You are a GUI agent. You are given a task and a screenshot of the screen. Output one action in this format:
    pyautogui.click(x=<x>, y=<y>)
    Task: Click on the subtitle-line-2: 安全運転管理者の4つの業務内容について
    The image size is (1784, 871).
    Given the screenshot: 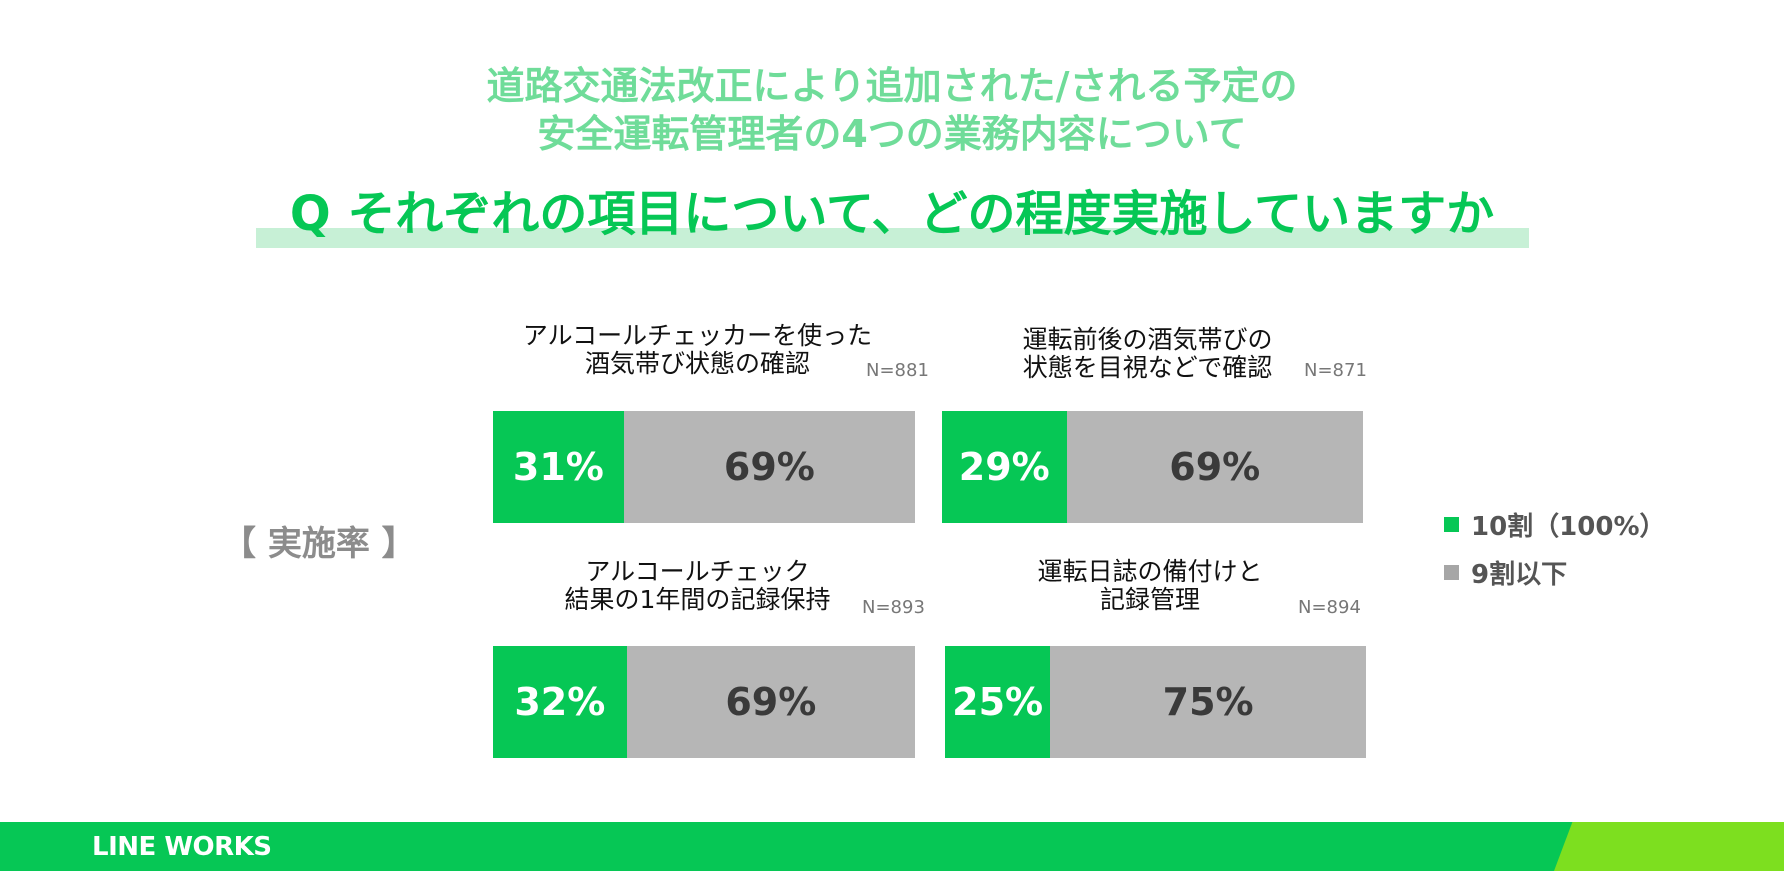 What is the action you would take?
    pyautogui.click(x=892, y=134)
    